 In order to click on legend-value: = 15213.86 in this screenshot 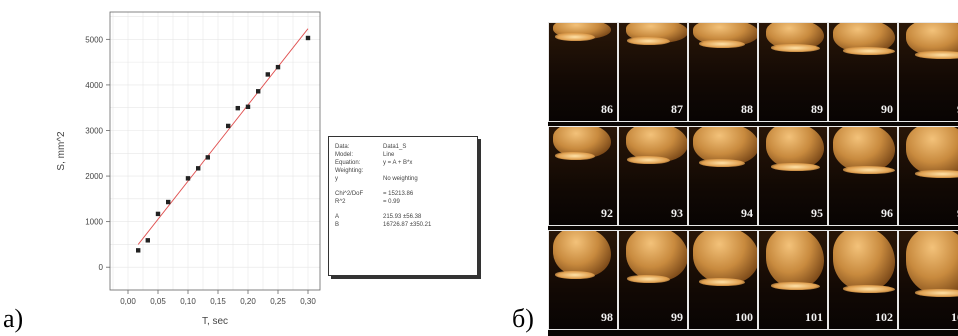, I will do `click(398, 194)`.